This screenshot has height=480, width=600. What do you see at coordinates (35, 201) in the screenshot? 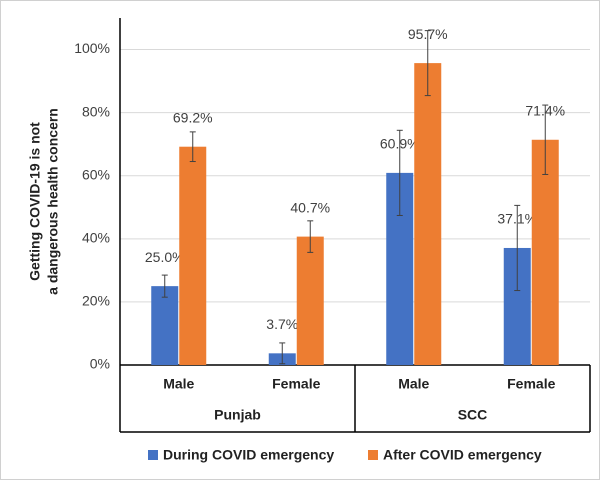
I see `y-axis-label: Getting COVID-19 is not` at bounding box center [35, 201].